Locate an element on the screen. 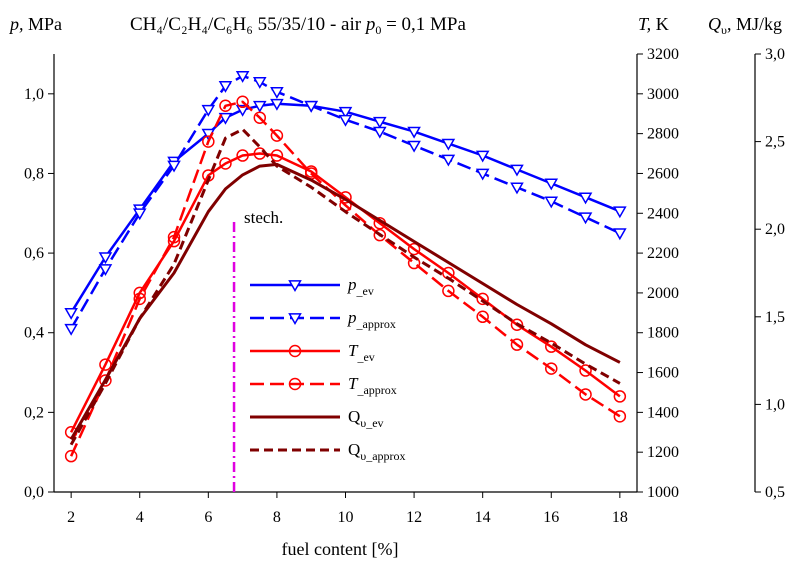 The width and height of the screenshot is (804, 563). y-left-tick-label: 0,6 is located at coordinates (34, 253).